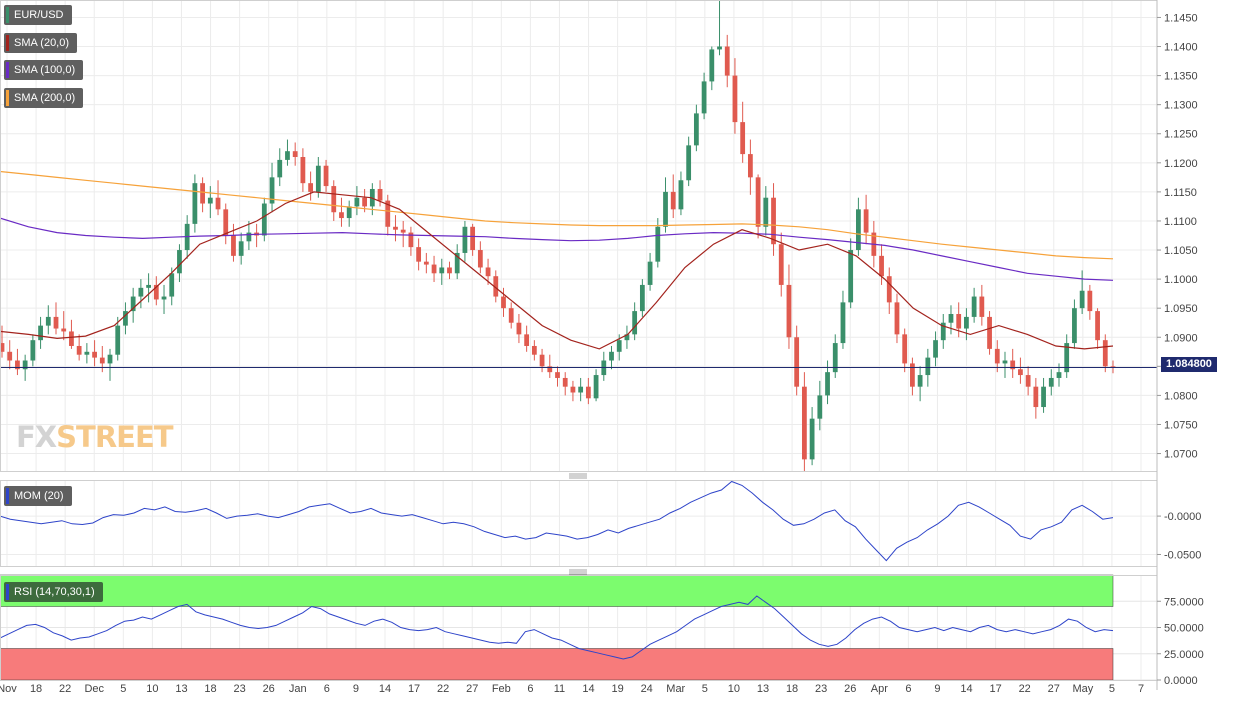 This screenshot has height=705, width=1234. Describe the element at coordinates (501, 689) in the screenshot. I see `x-tick-label: Feb` at that location.